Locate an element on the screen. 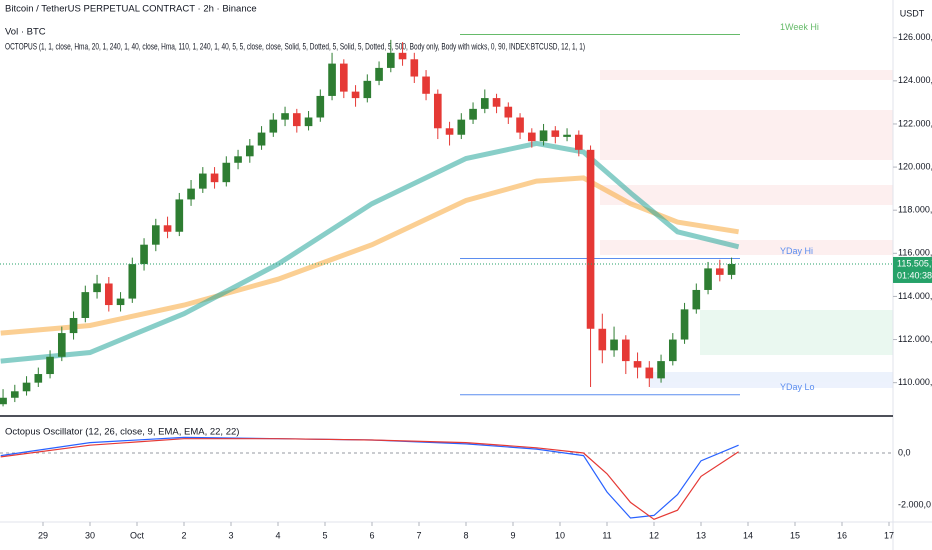 This screenshot has height=550, width=932. y-tick-label: 124.000,0 is located at coordinates (915, 80).